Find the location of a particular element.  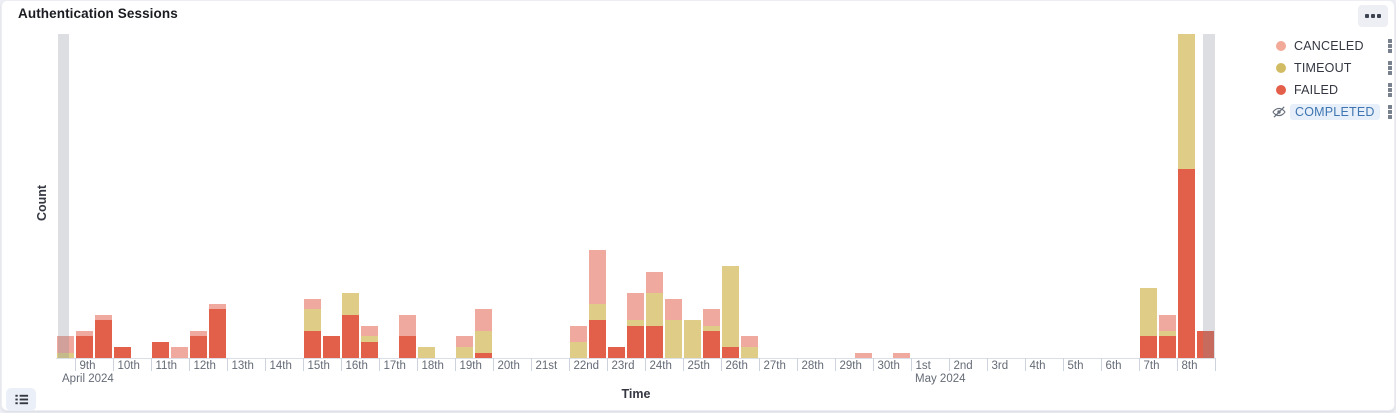

legend-toggle-button is located at coordinates (21, 399).